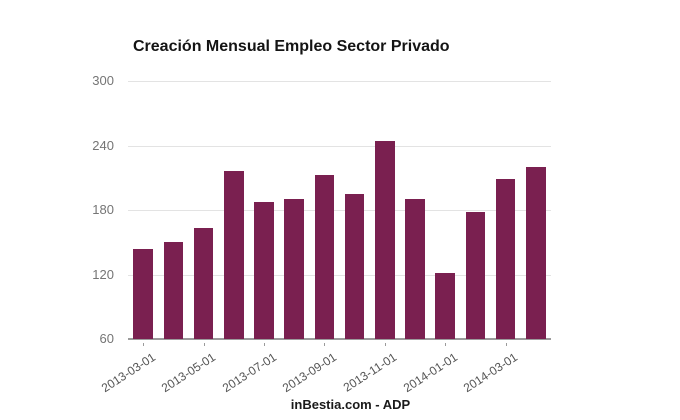 This screenshot has height=420, width=680. I want to click on y-tick-label: 180, so click(103, 209).